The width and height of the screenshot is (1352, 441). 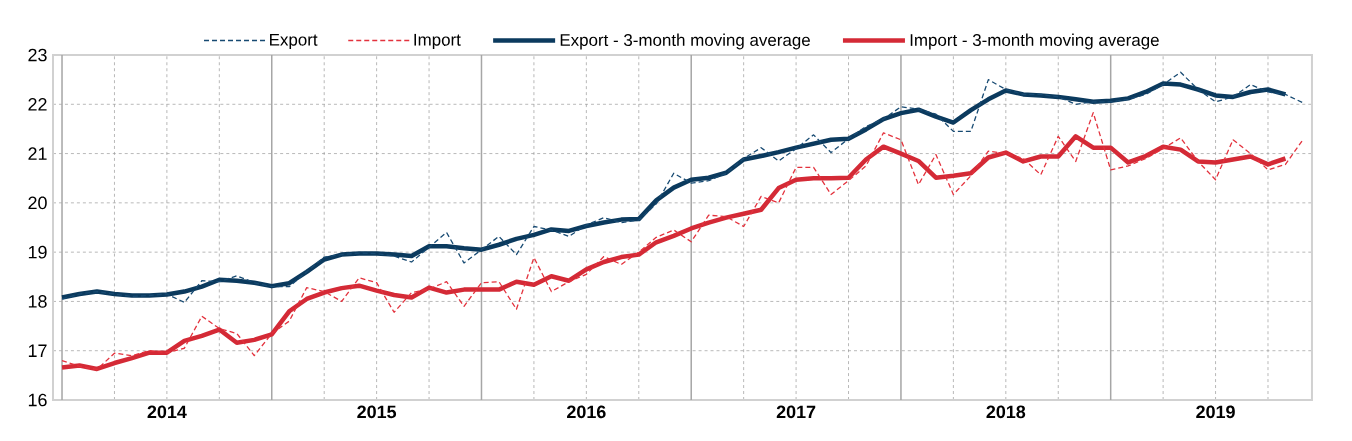 I want to click on legend-label: Export, so click(x=294, y=41).